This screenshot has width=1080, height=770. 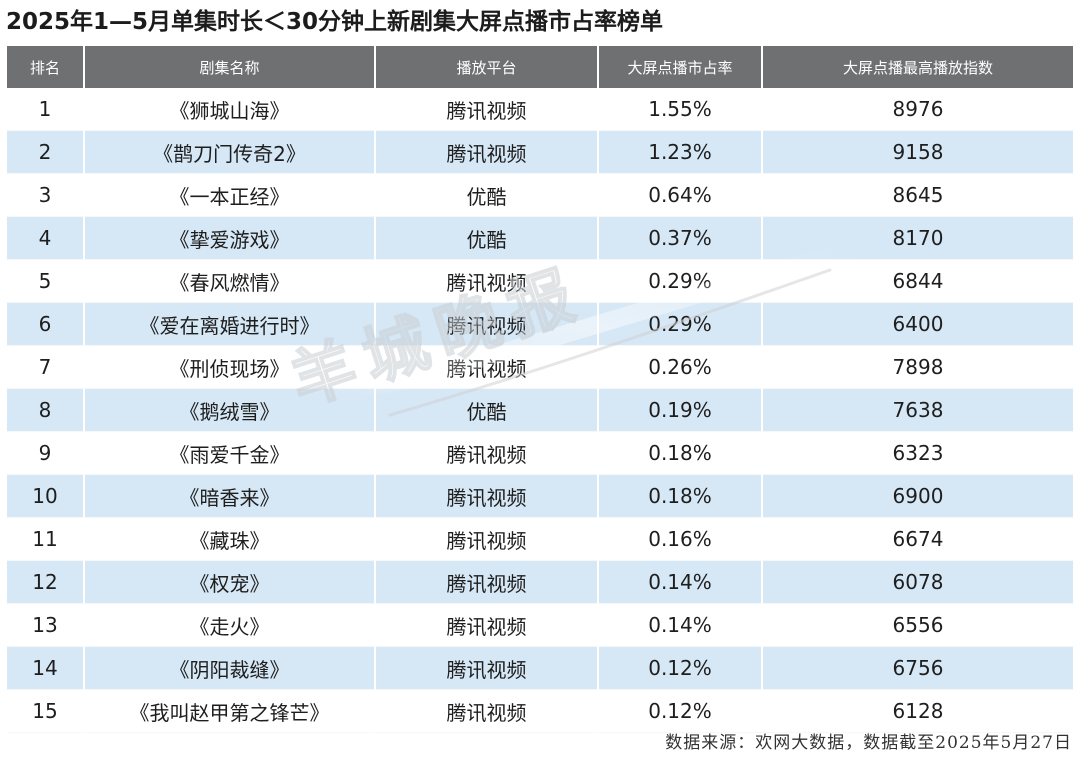 What do you see at coordinates (918, 453) in the screenshot?
I see `max-index-cell: 6323` at bounding box center [918, 453].